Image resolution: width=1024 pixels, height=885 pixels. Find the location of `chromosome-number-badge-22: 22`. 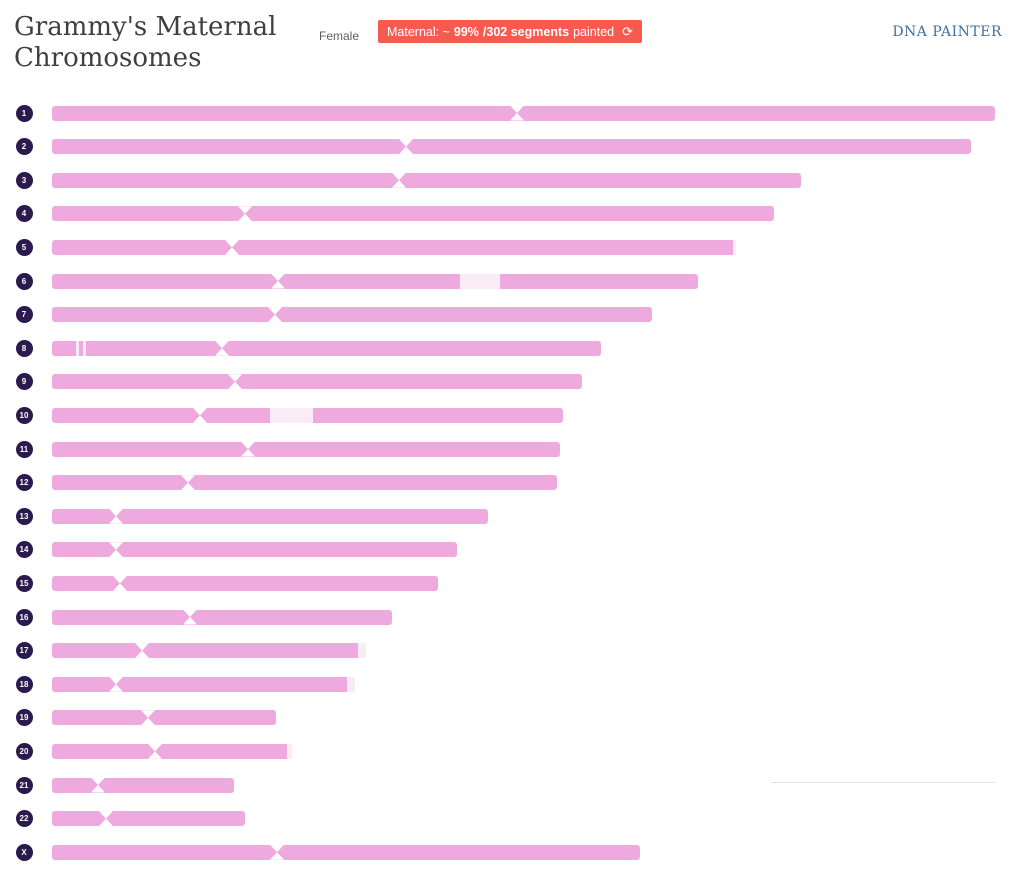

chromosome-number-badge-22: 22 is located at coordinates (24, 819).